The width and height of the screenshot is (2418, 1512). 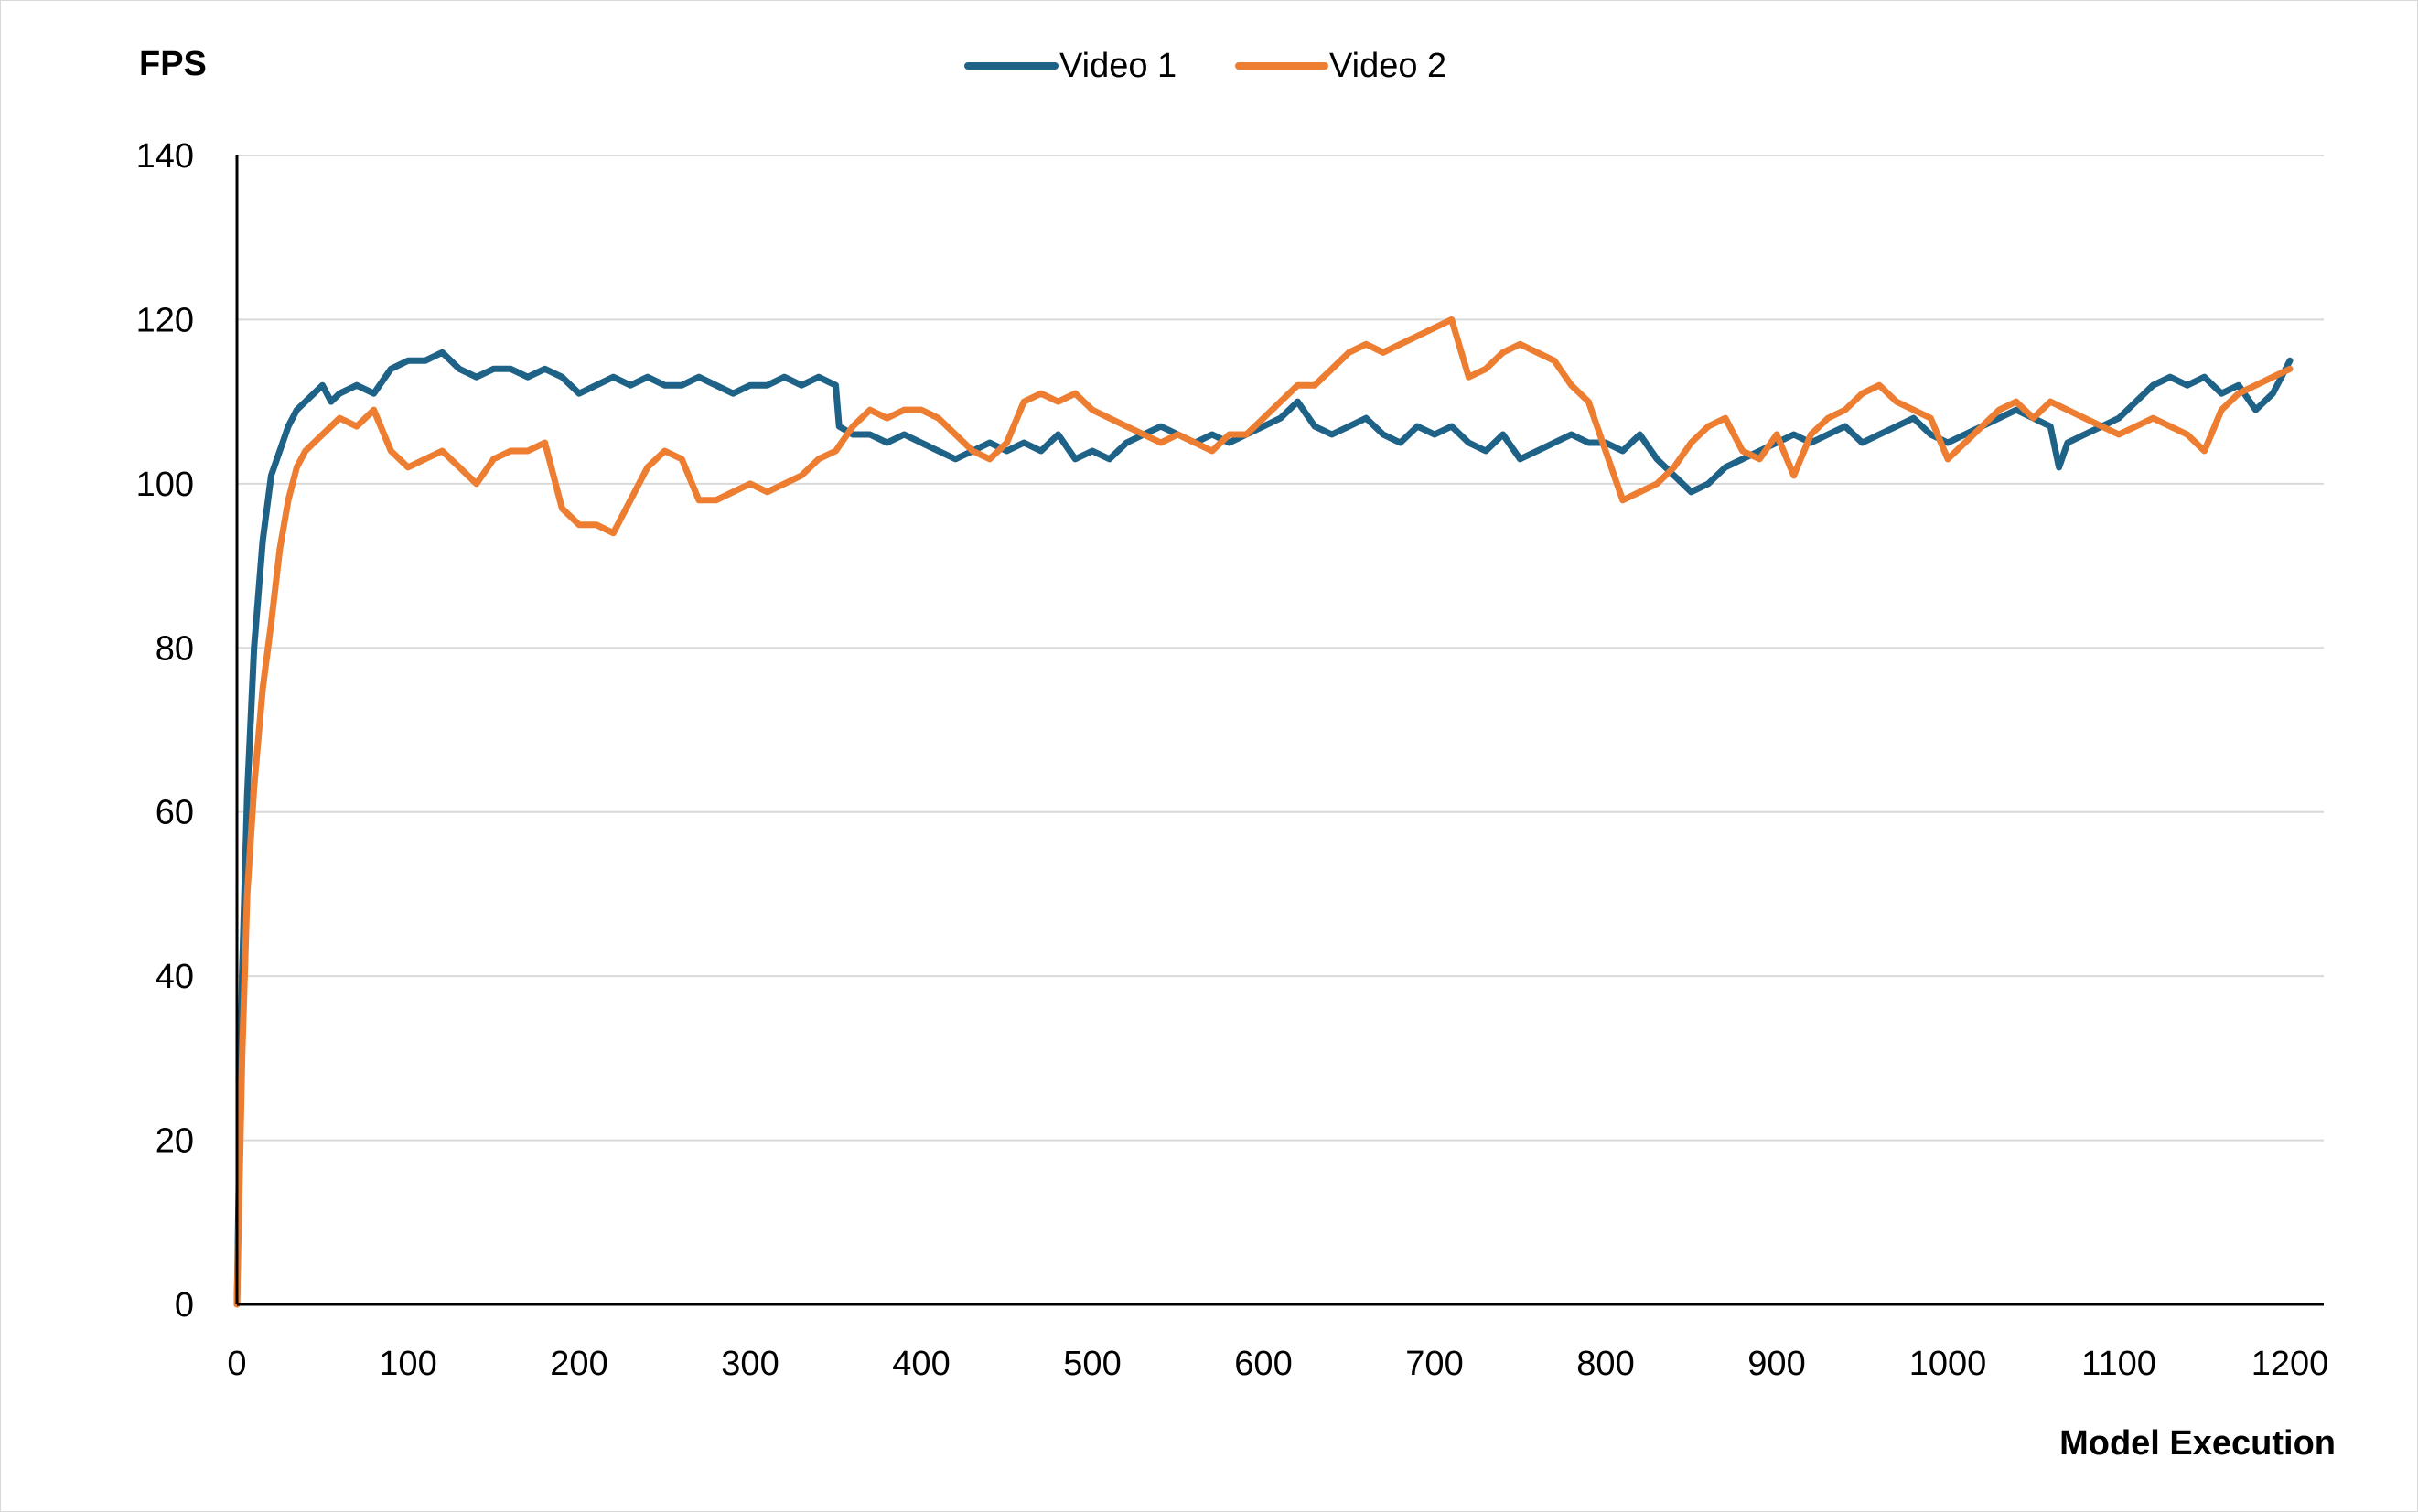 I want to click on x-tick-label: 100, so click(x=407, y=1364).